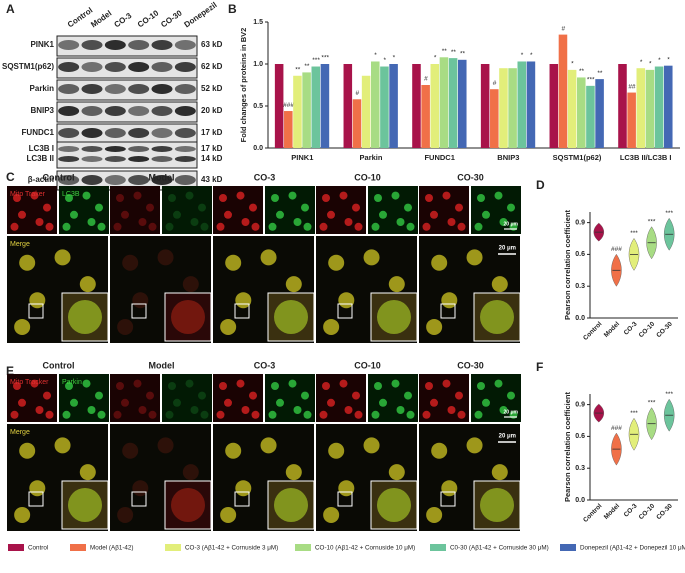 The width and height of the screenshot is (685, 573). What do you see at coordinates (29, 382) in the screenshot?
I see `channel-label: Mito Tracker` at bounding box center [29, 382].